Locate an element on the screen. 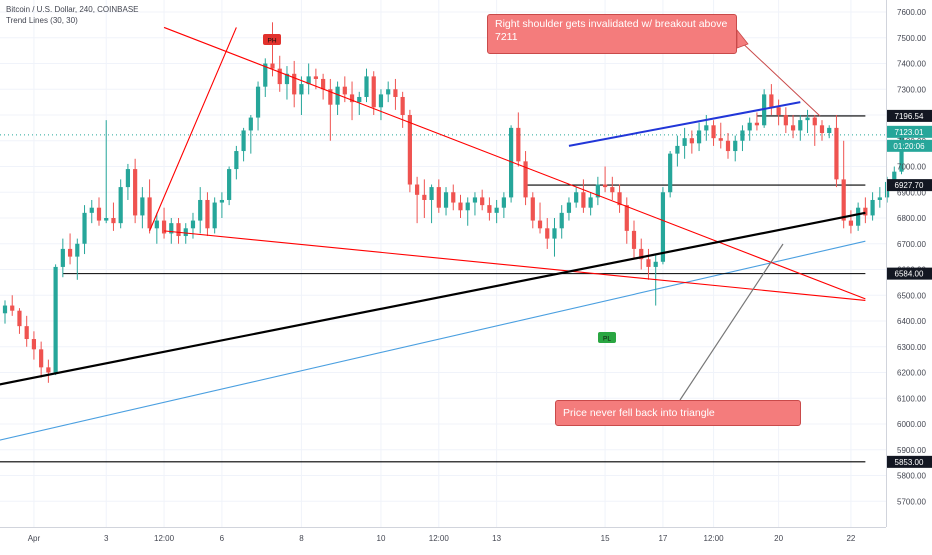 This screenshot has width=932, height=555. price-label-text: 7196.54 is located at coordinates (909, 116).